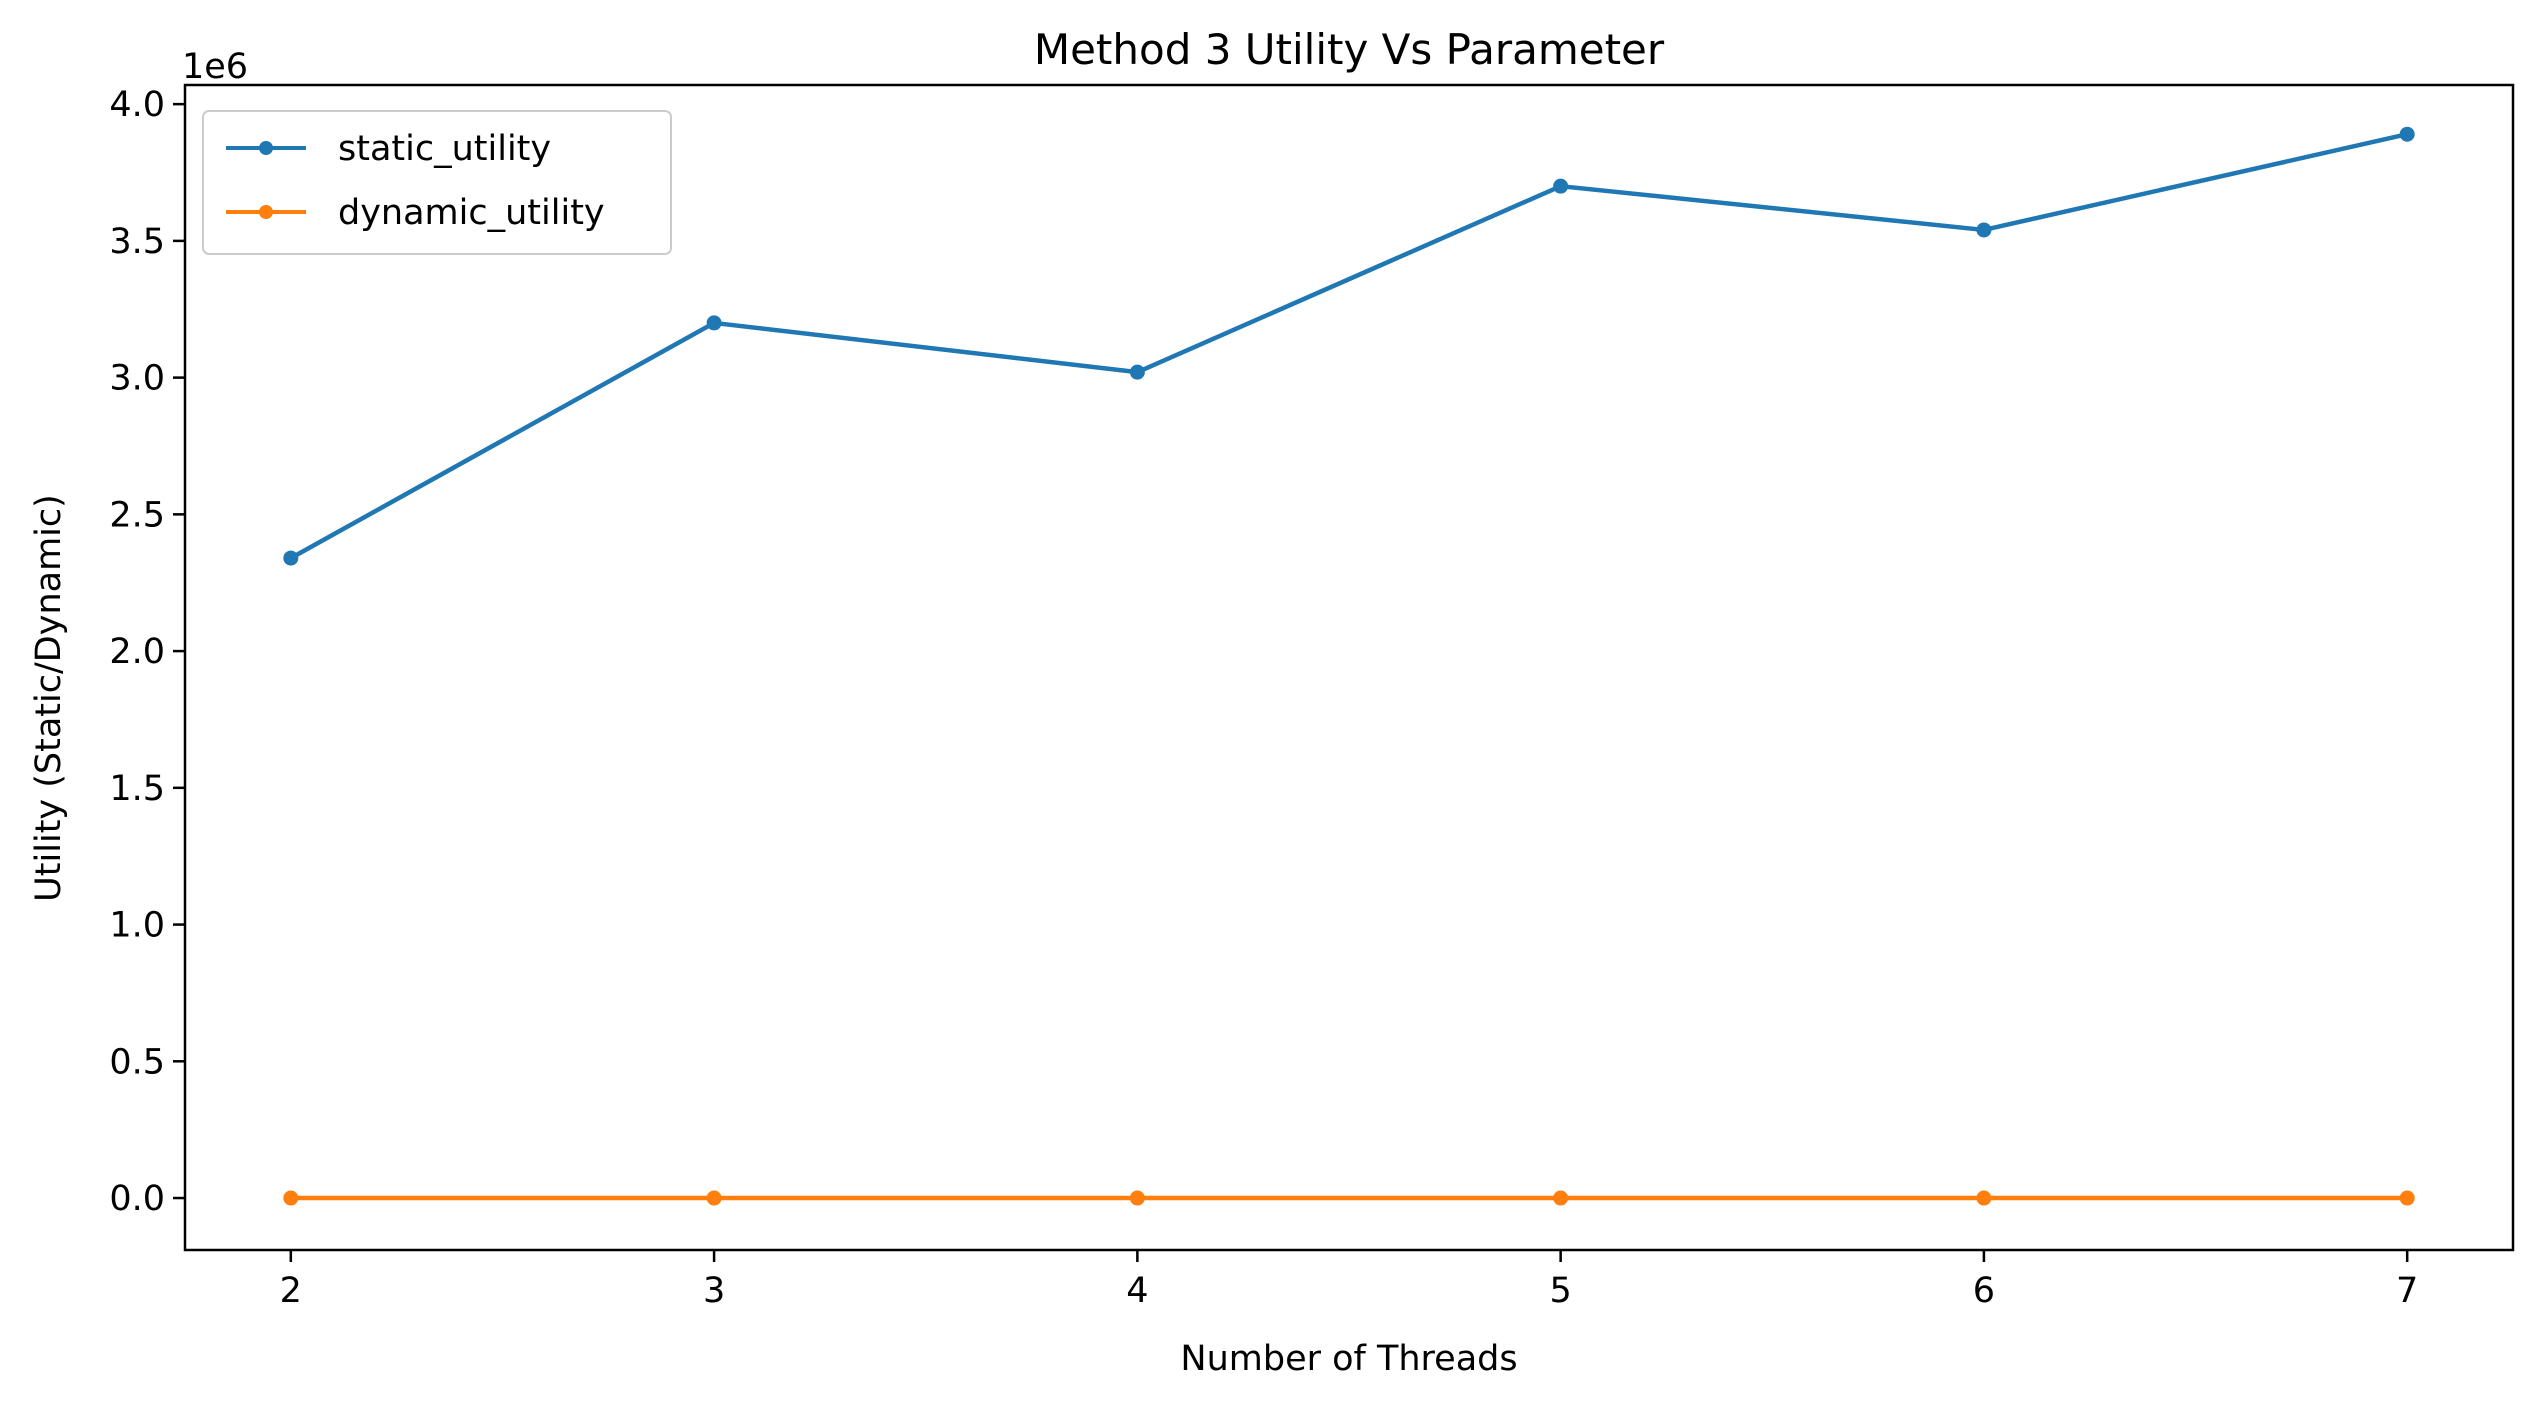 Image resolution: width=2539 pixels, height=1407 pixels. I want to click on legend: static_utility dynamic_utility, so click(437, 182).